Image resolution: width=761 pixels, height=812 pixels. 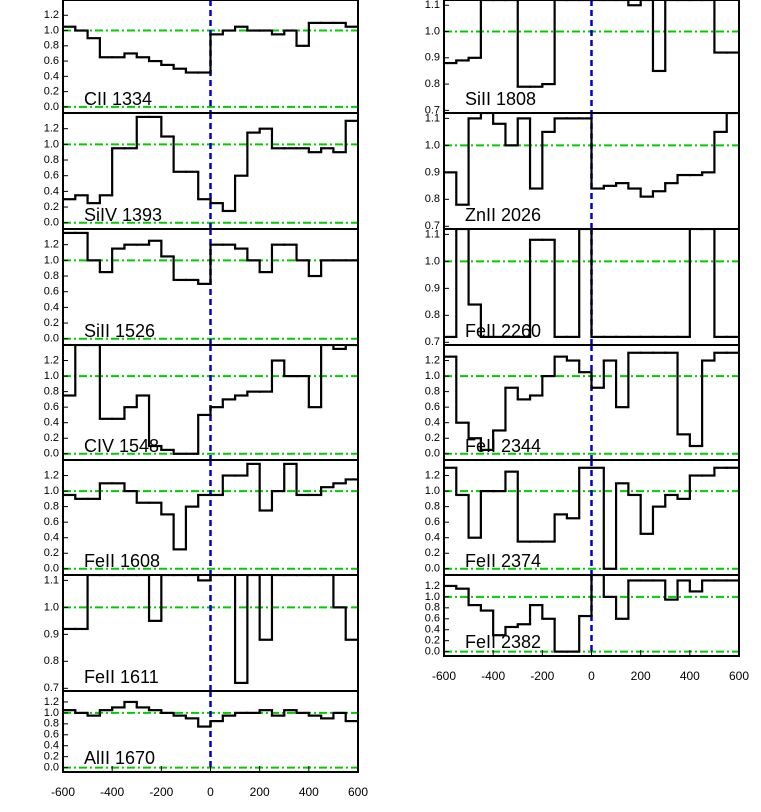 What do you see at coordinates (121, 446) in the screenshot?
I see `line-label: CIV 1548` at bounding box center [121, 446].